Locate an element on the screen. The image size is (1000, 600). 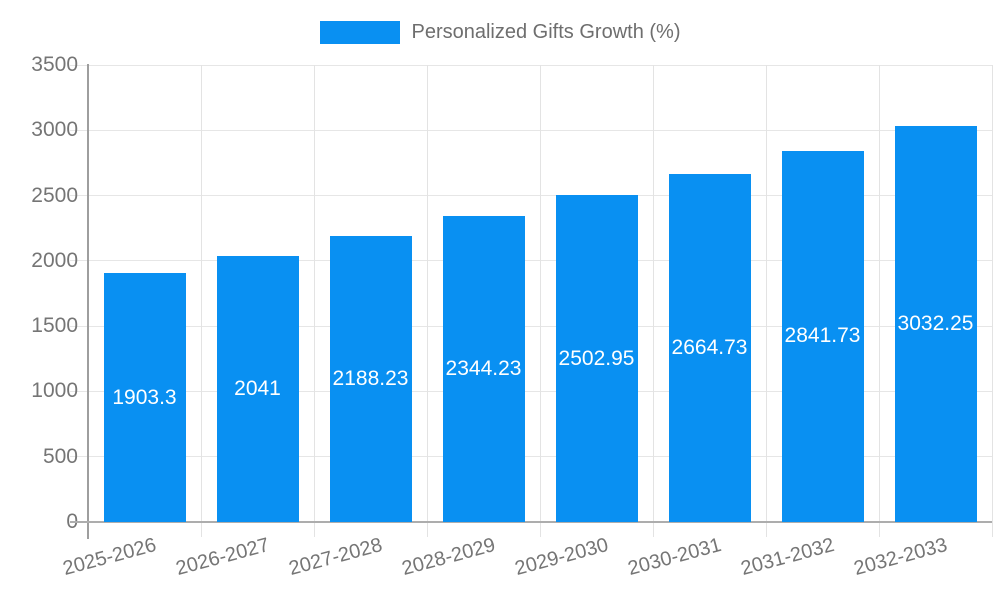
legend-swatch-icon is located at coordinates (359, 32).